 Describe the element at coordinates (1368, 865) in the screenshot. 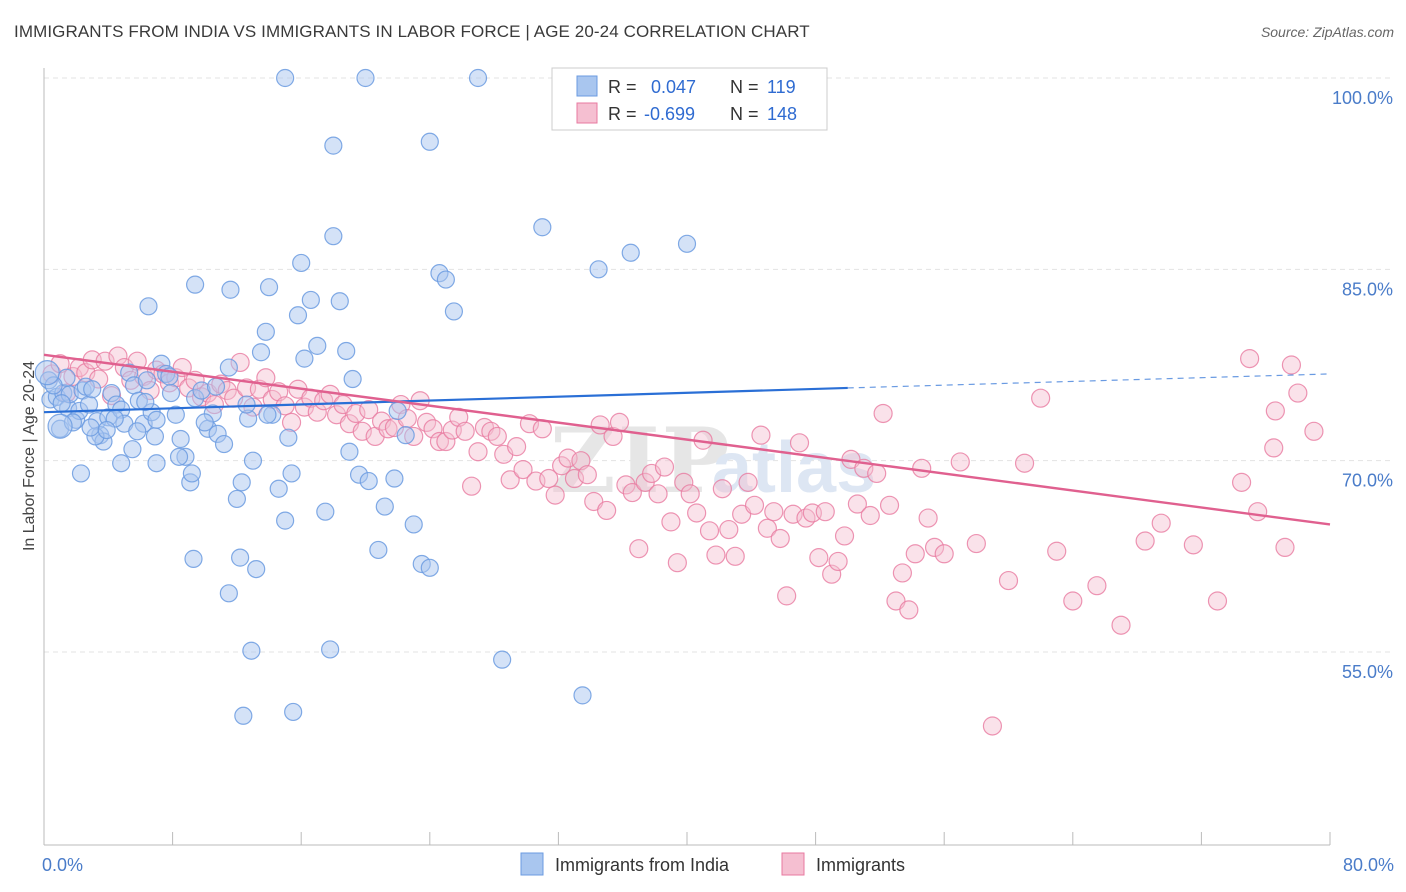

I see `x-tick-label-max: 80.0%` at that location.